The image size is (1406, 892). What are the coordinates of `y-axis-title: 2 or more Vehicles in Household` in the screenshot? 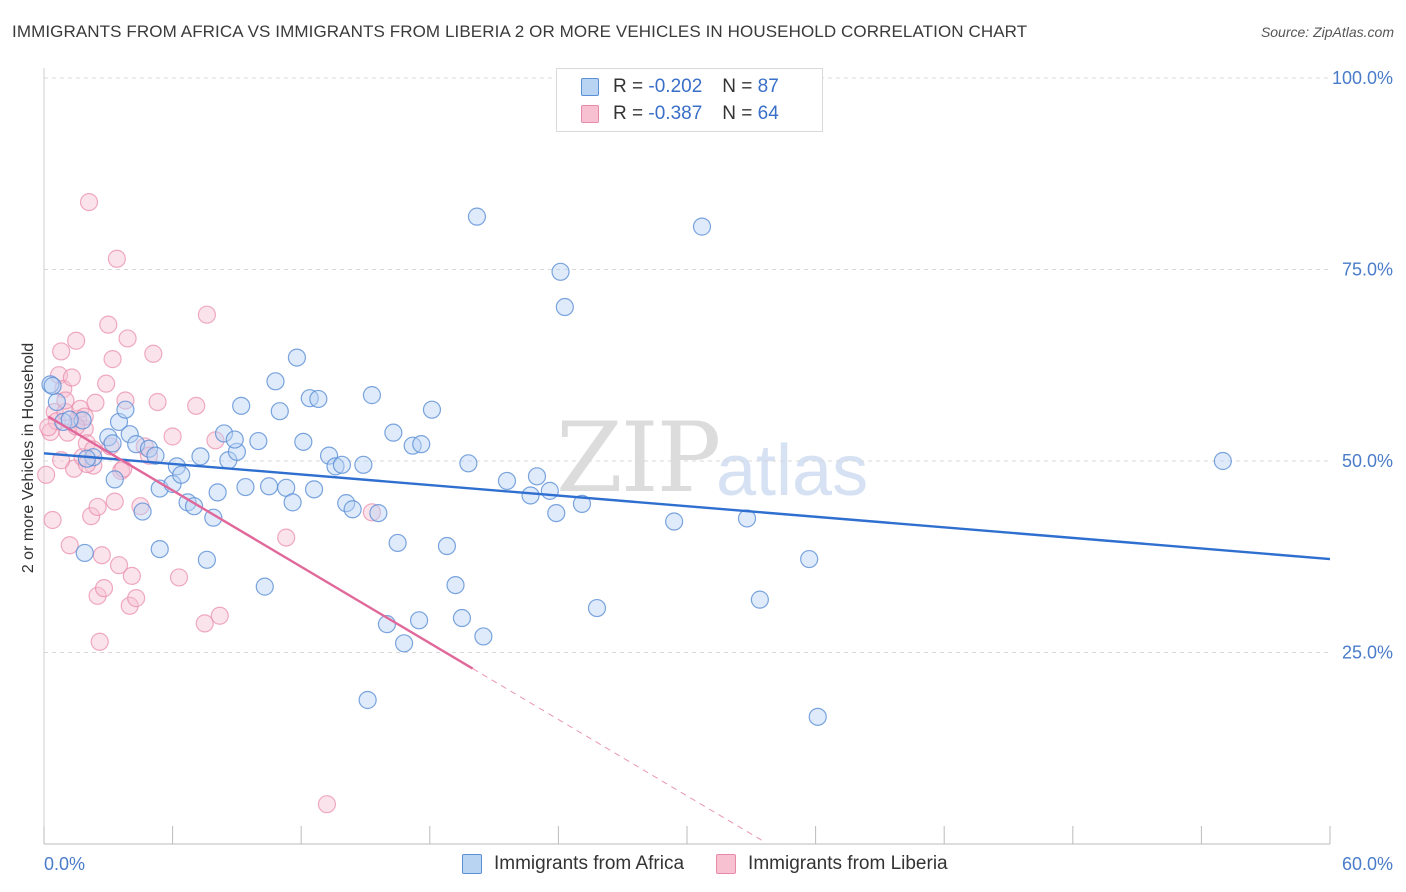 It's located at (28, 458).